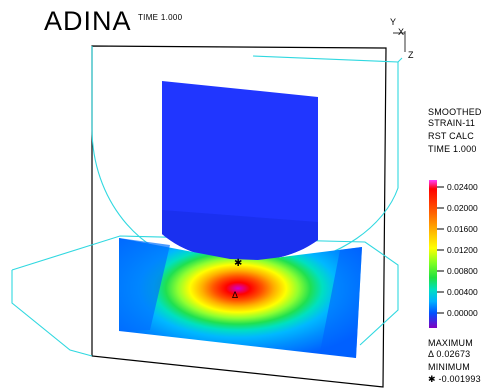 The height and width of the screenshot is (391, 492). I want to click on legend-title-line3: RST CALC, so click(451, 136).